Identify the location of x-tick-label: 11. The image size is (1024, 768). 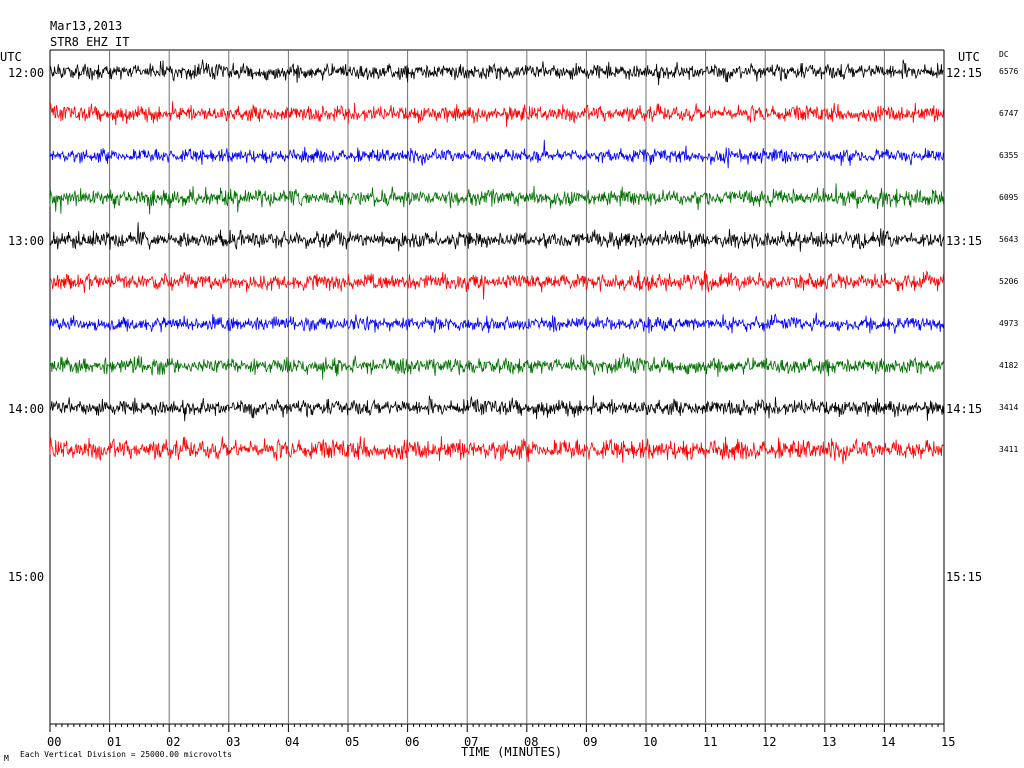
(710, 742).